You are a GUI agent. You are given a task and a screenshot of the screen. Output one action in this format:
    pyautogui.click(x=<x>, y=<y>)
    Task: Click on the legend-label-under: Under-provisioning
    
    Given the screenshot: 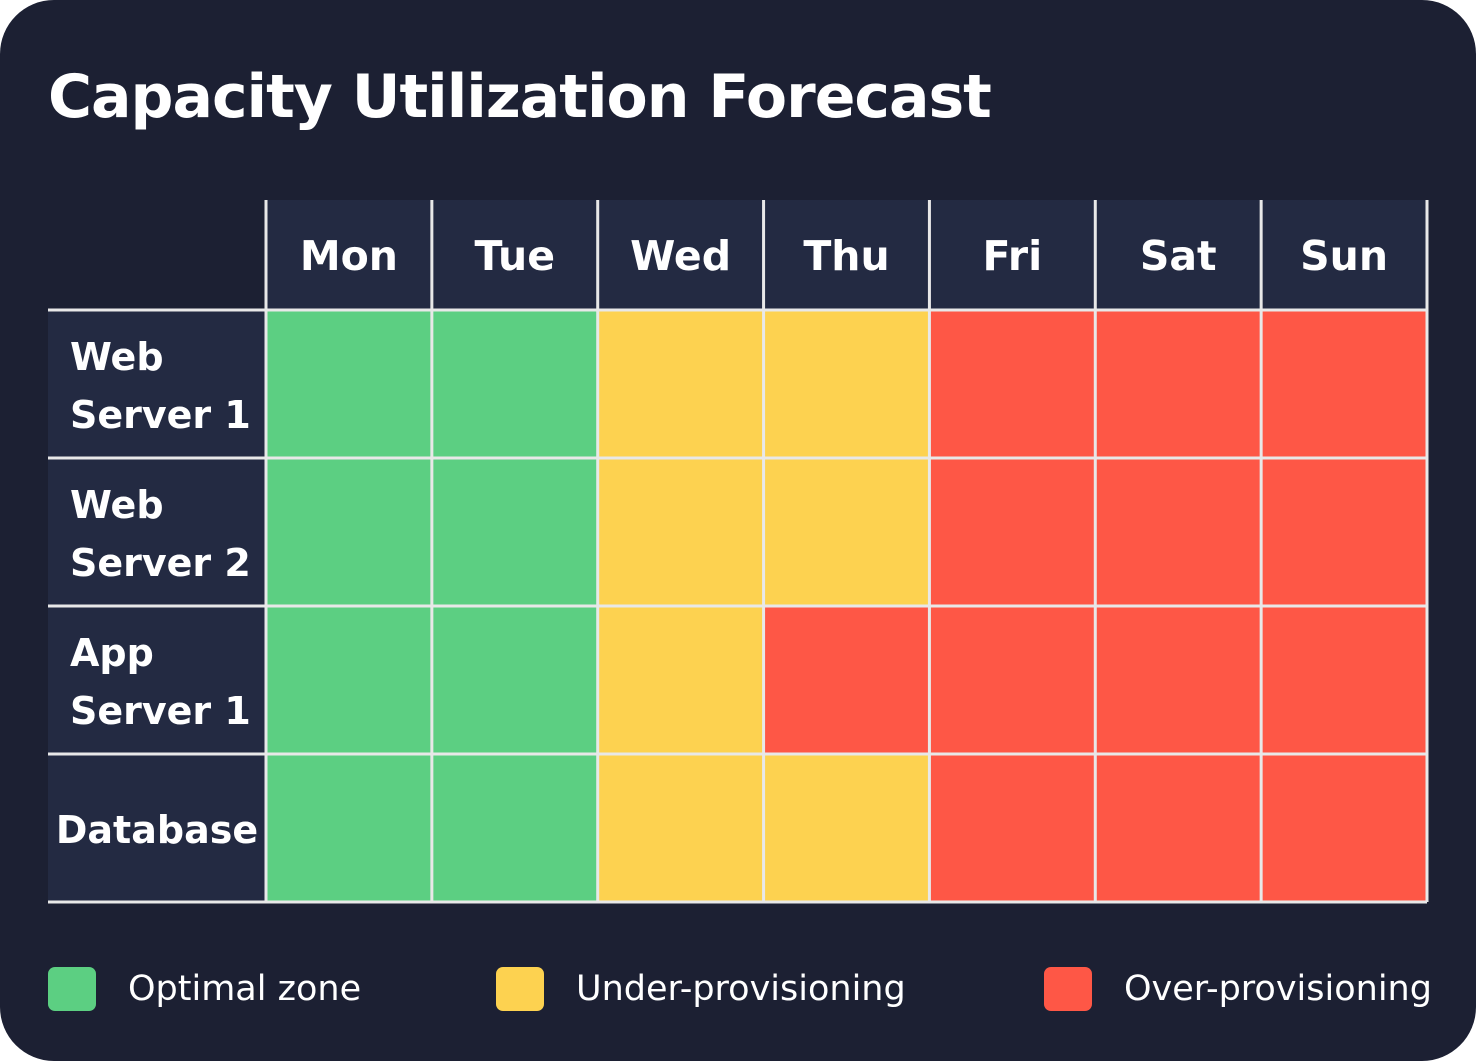 What is the action you would take?
    pyautogui.click(x=741, y=989)
    